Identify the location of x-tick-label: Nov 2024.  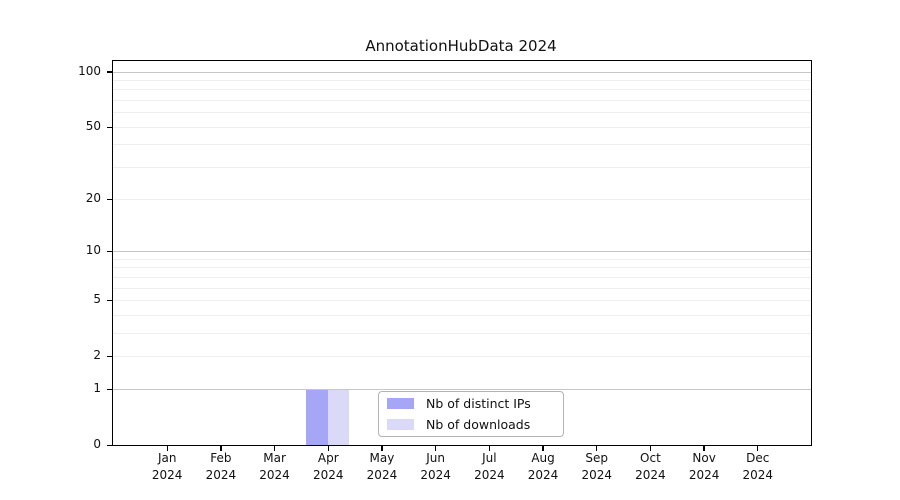
(704, 466).